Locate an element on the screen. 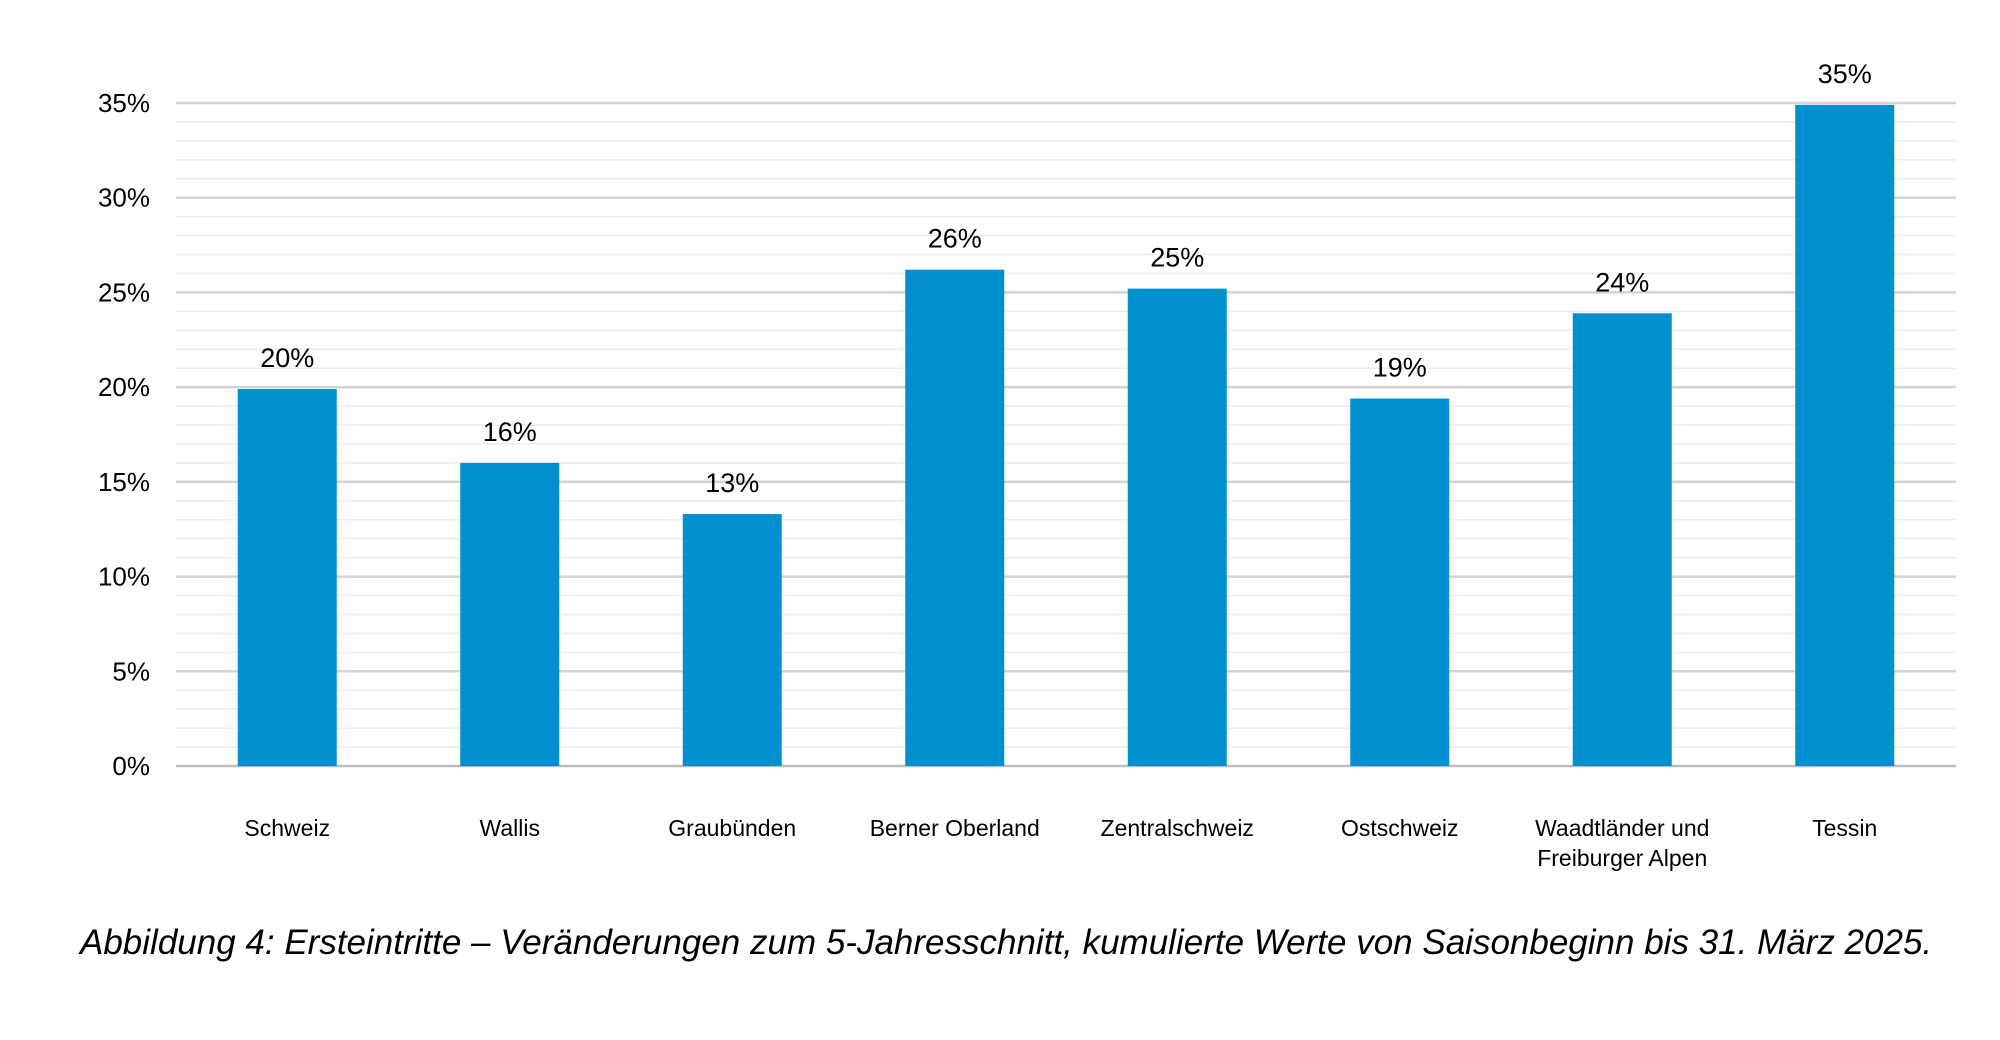  y-tick-label: 5% is located at coordinates (131, 671).